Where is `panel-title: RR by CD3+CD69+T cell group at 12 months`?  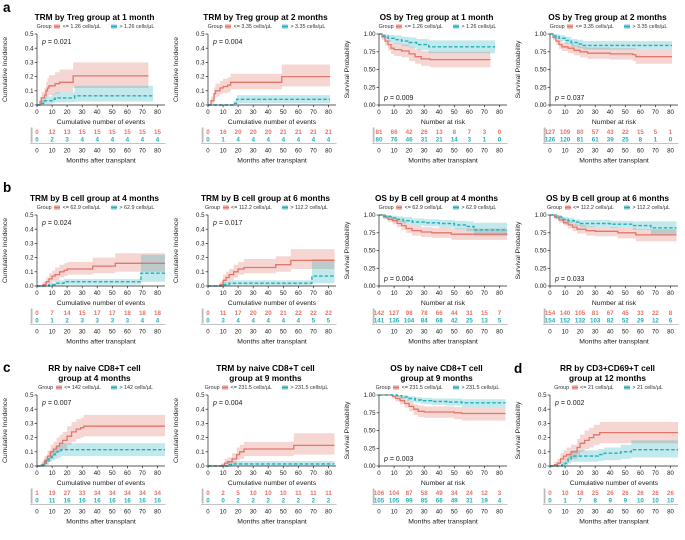
panel-title: RR by CD3+CD69+T cell group at 12 months is located at coordinates (607, 373).